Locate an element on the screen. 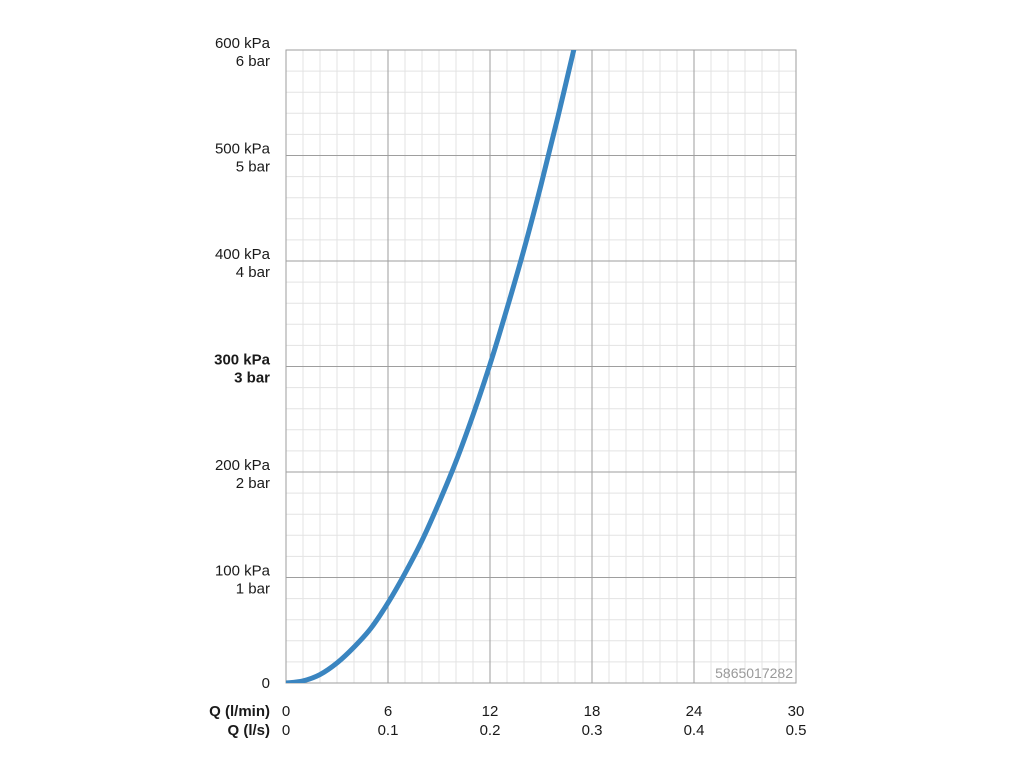 The width and height of the screenshot is (1024, 768). y-tick-label: 300 kPa is located at coordinates (242, 360).